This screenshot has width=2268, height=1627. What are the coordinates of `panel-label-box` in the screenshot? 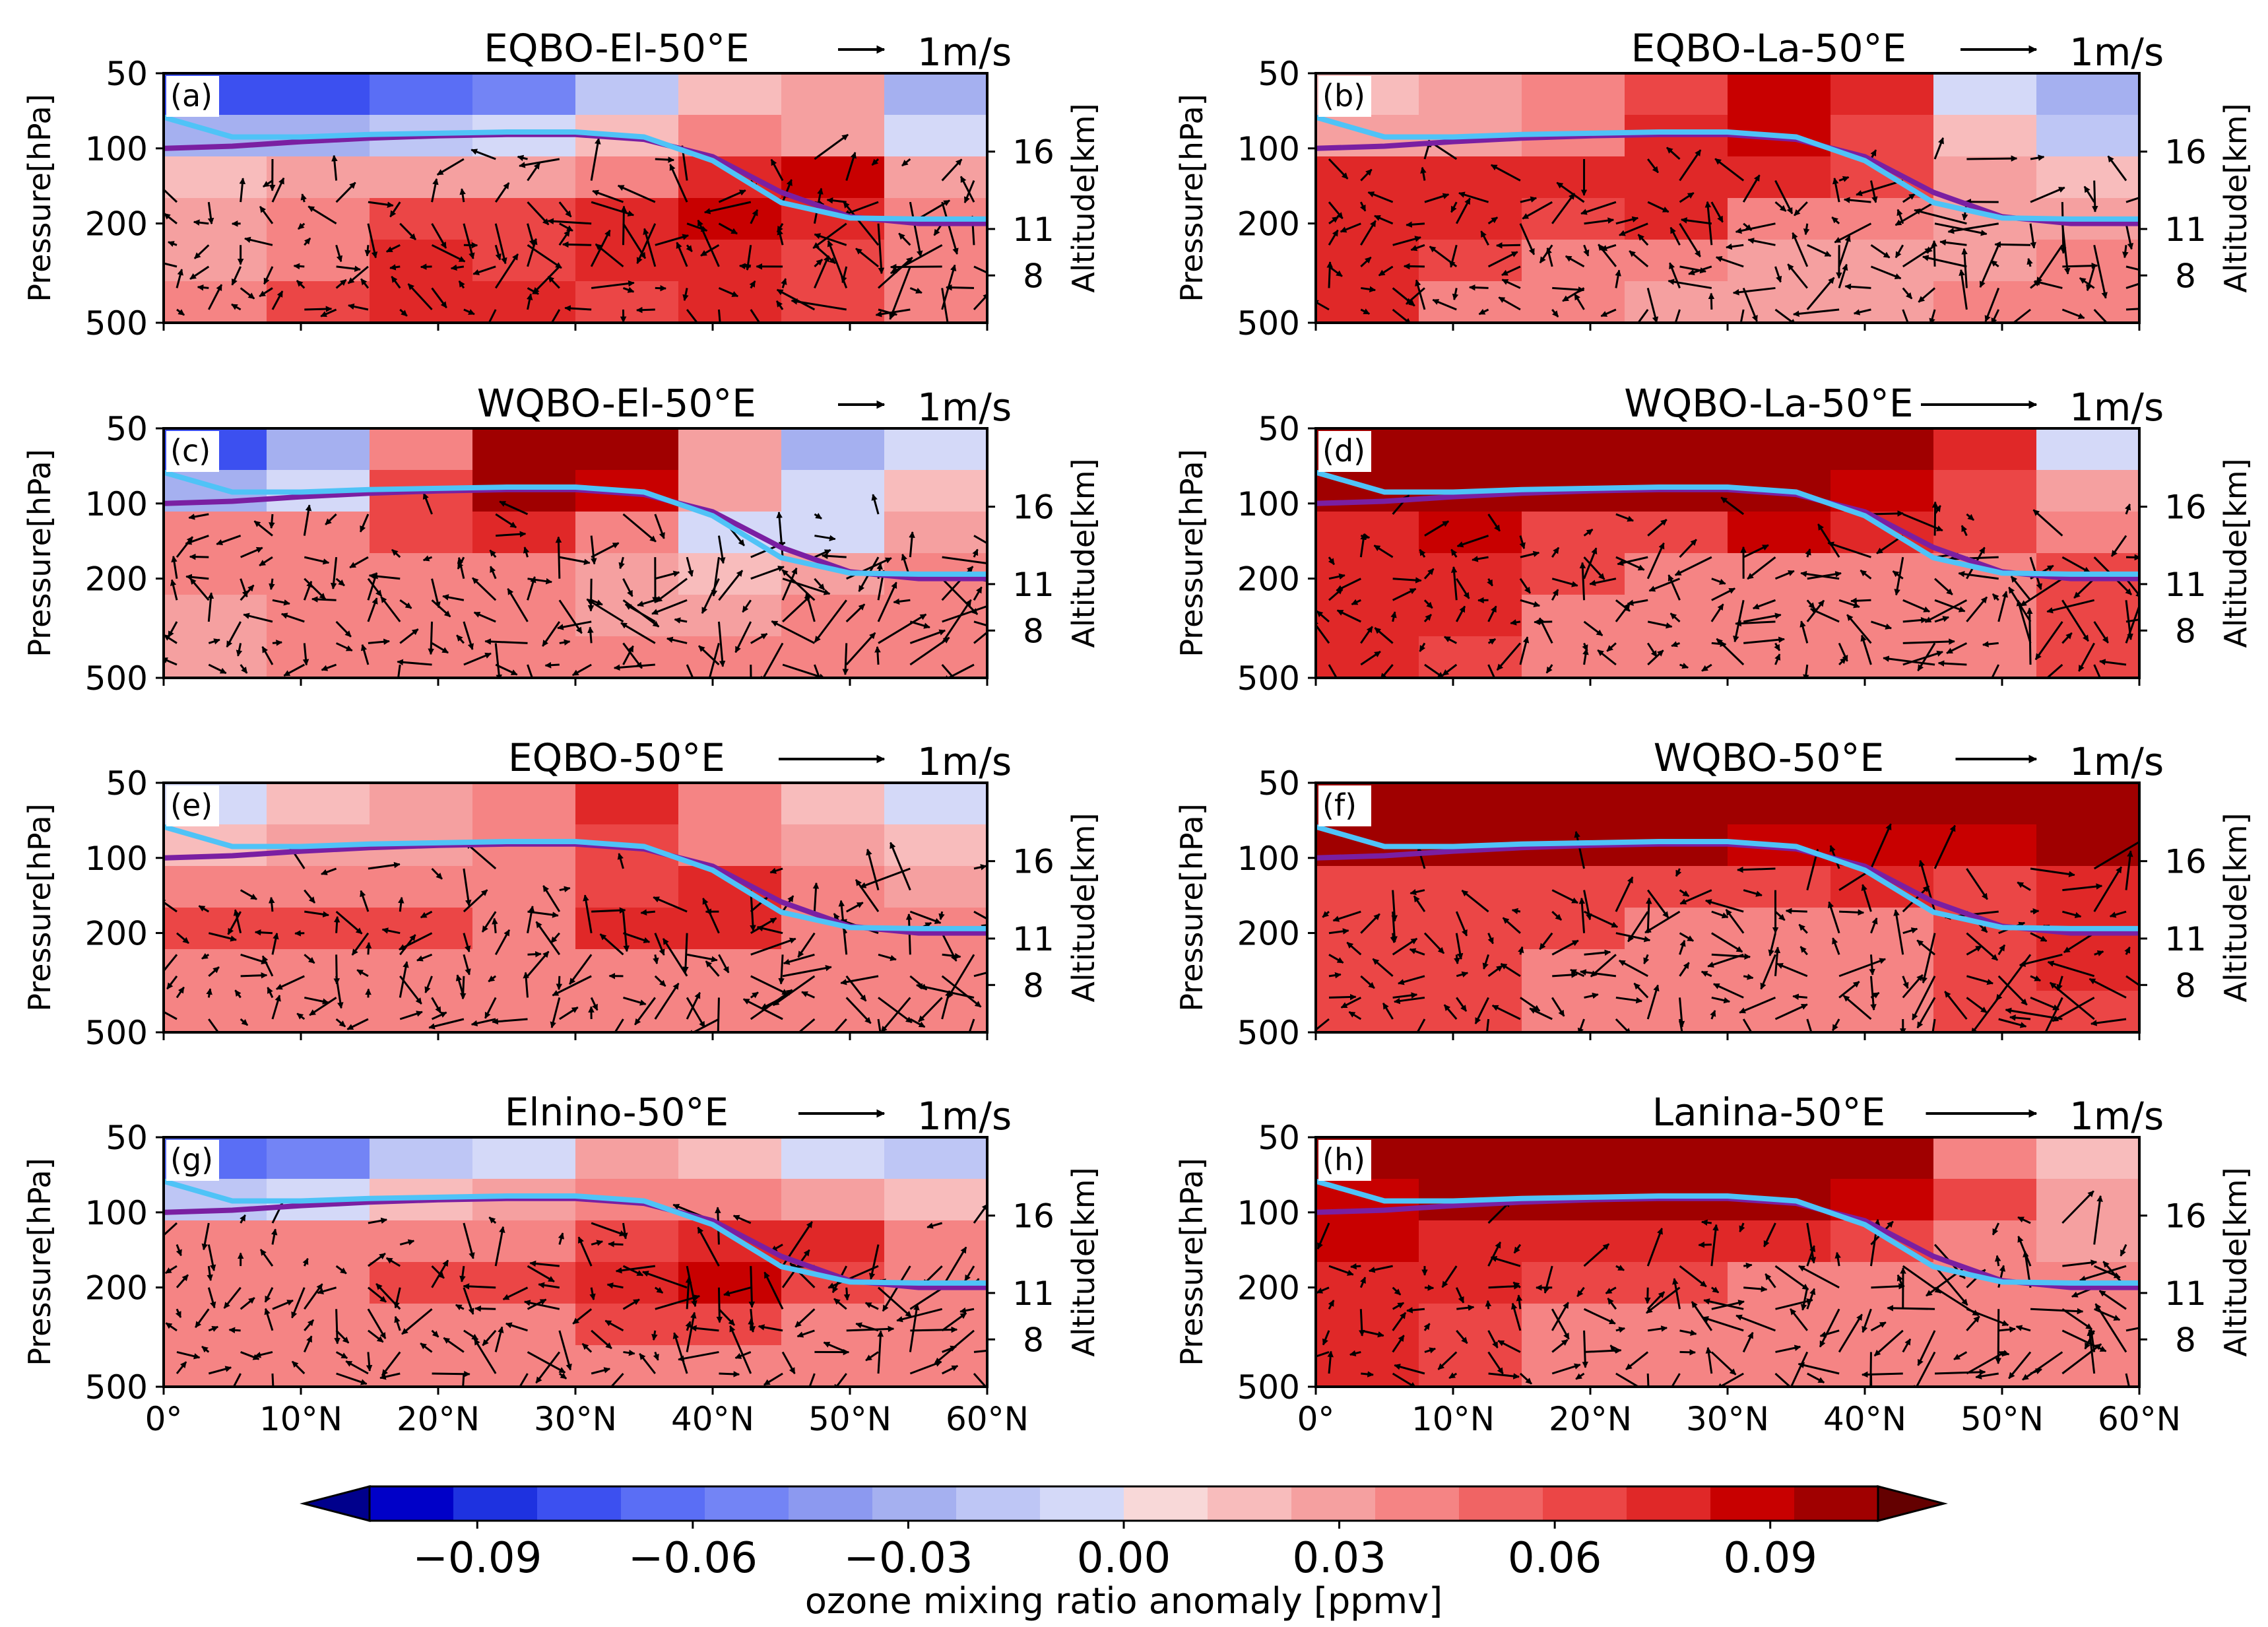 It's located at (1345, 97).